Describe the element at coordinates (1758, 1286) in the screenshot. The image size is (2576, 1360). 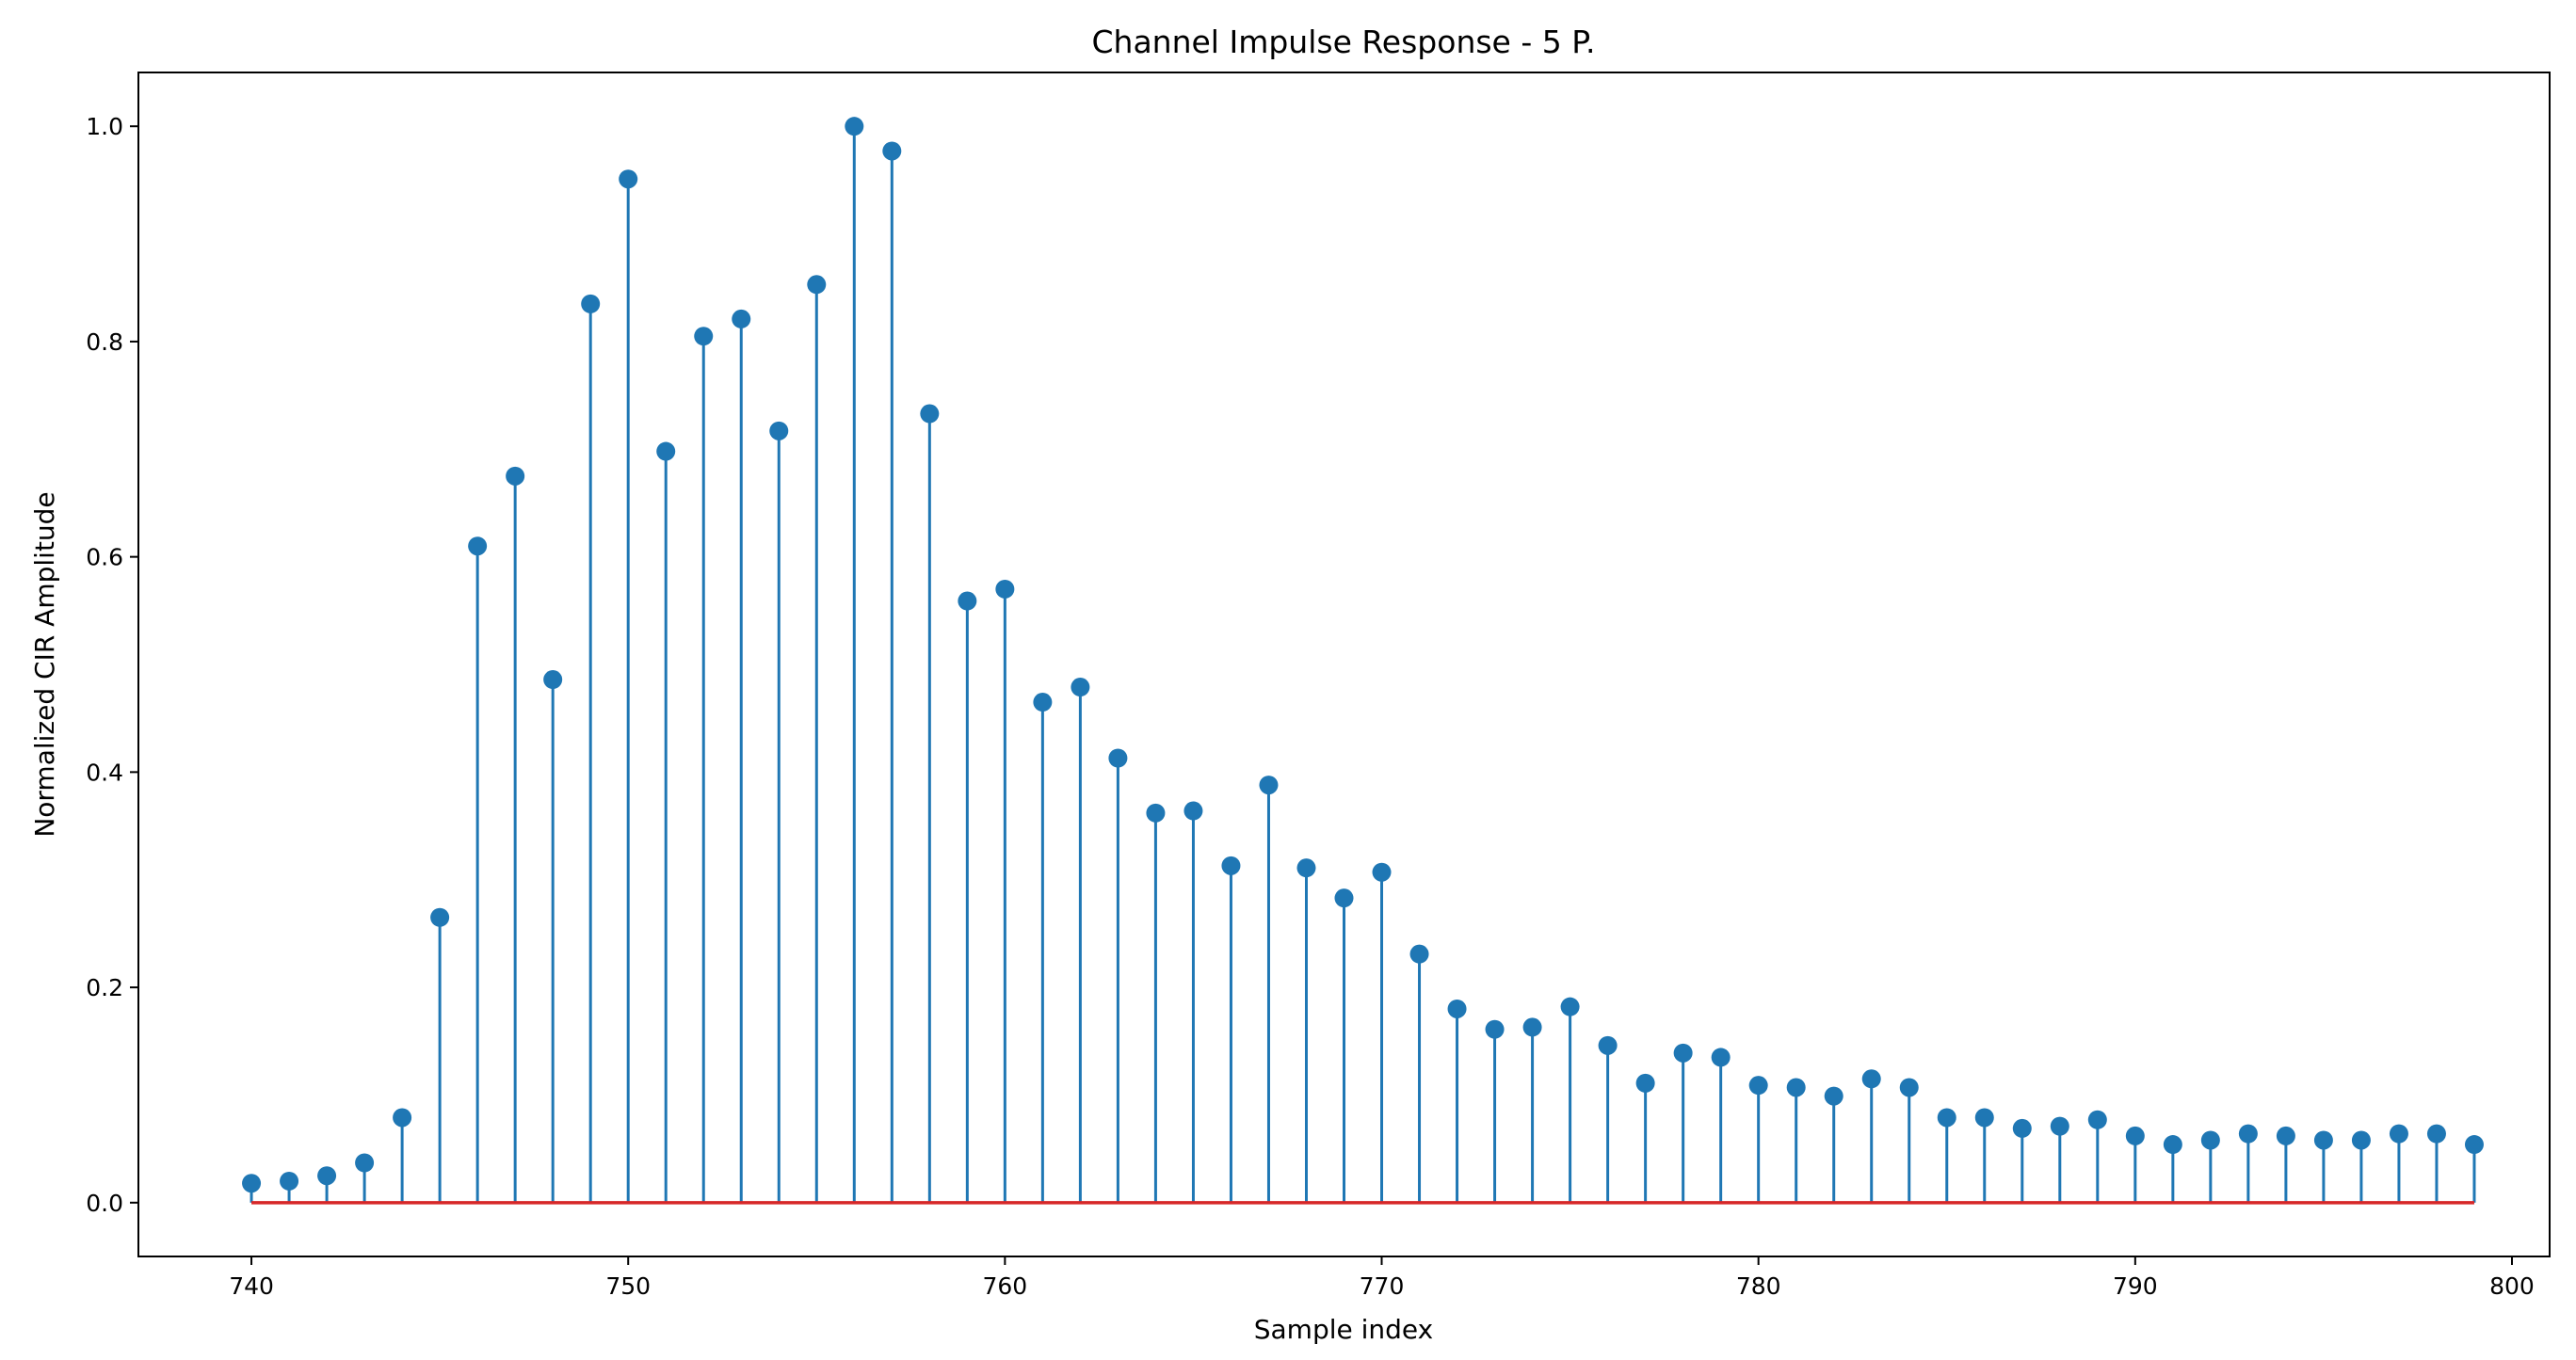
I see `x-tick-label: 780` at that location.